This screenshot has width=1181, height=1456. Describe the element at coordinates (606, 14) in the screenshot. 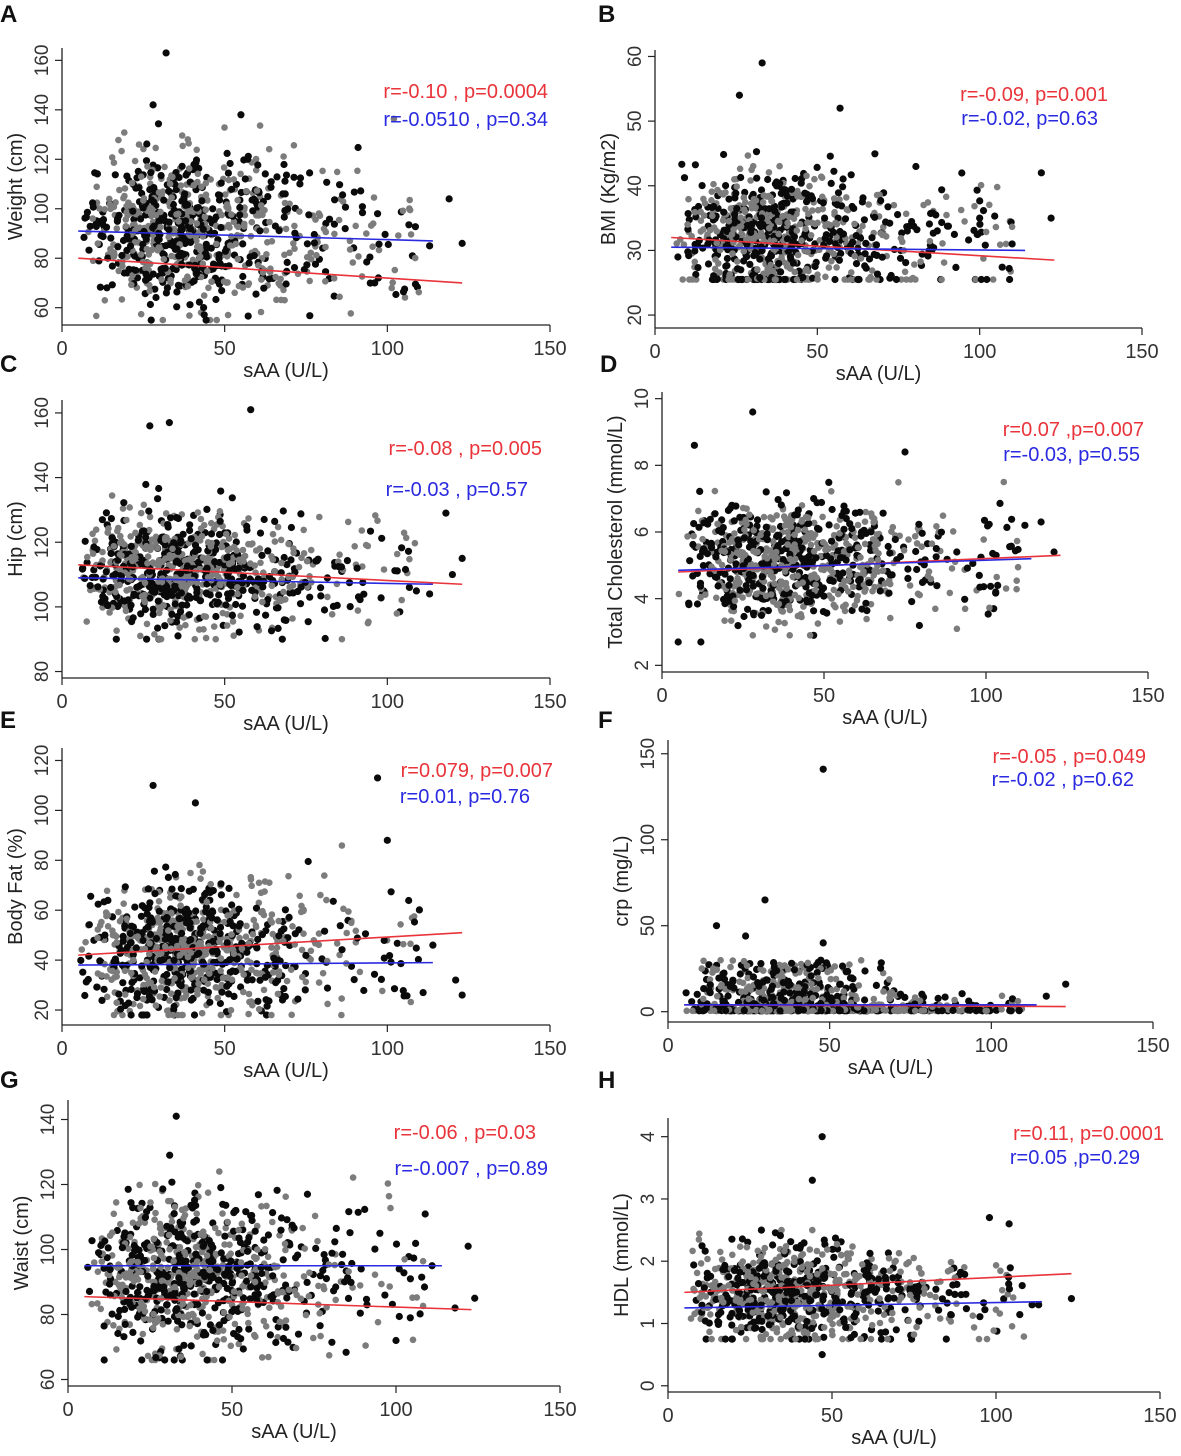

I see `panel-label: B` at that location.